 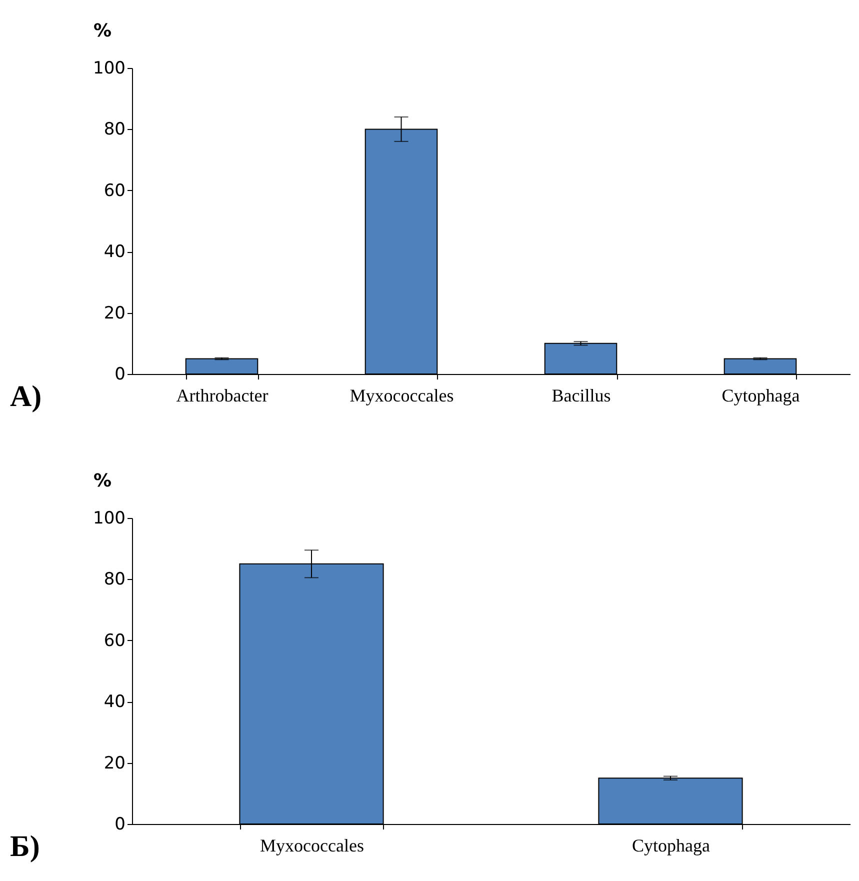 I want to click on x-tick-label: Arthrobacter, so click(x=222, y=396).